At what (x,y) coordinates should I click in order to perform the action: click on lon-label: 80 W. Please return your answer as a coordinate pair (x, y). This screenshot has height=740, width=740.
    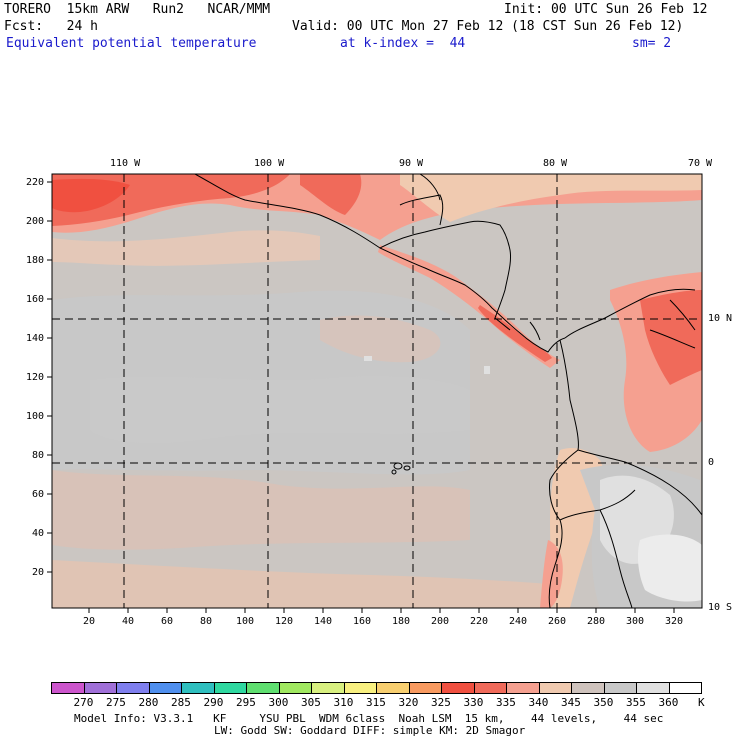
    Looking at the image, I should click on (555, 163).